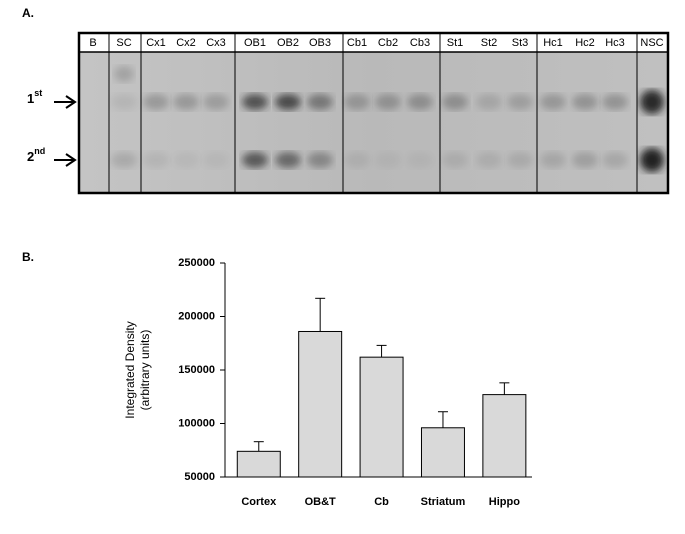  Describe the element at coordinates (156, 43) in the screenshot. I see `lane-label: Cx1` at that location.